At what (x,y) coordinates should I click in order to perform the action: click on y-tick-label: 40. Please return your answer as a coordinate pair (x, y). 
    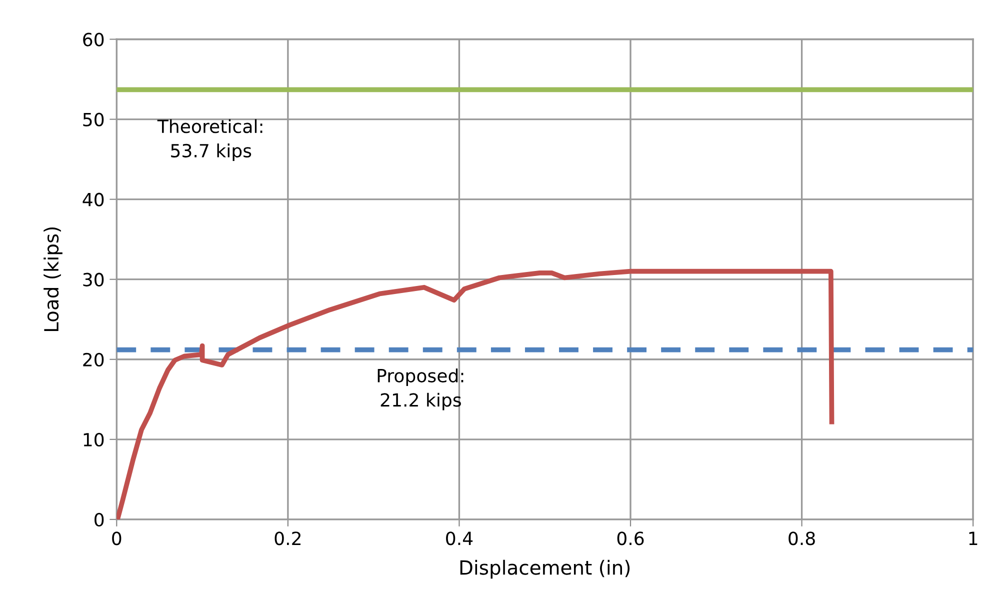
    Looking at the image, I should click on (93, 199).